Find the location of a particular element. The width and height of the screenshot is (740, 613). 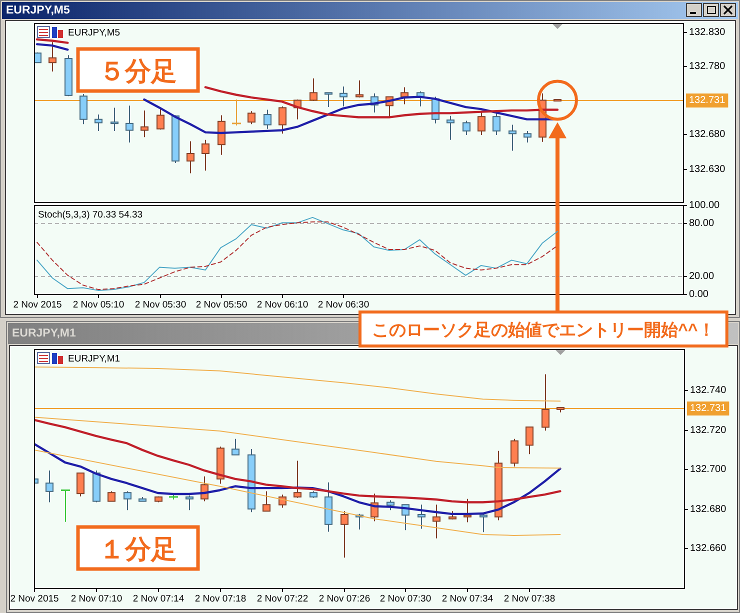

y-tick-label: 132.830 is located at coordinates (707, 32).